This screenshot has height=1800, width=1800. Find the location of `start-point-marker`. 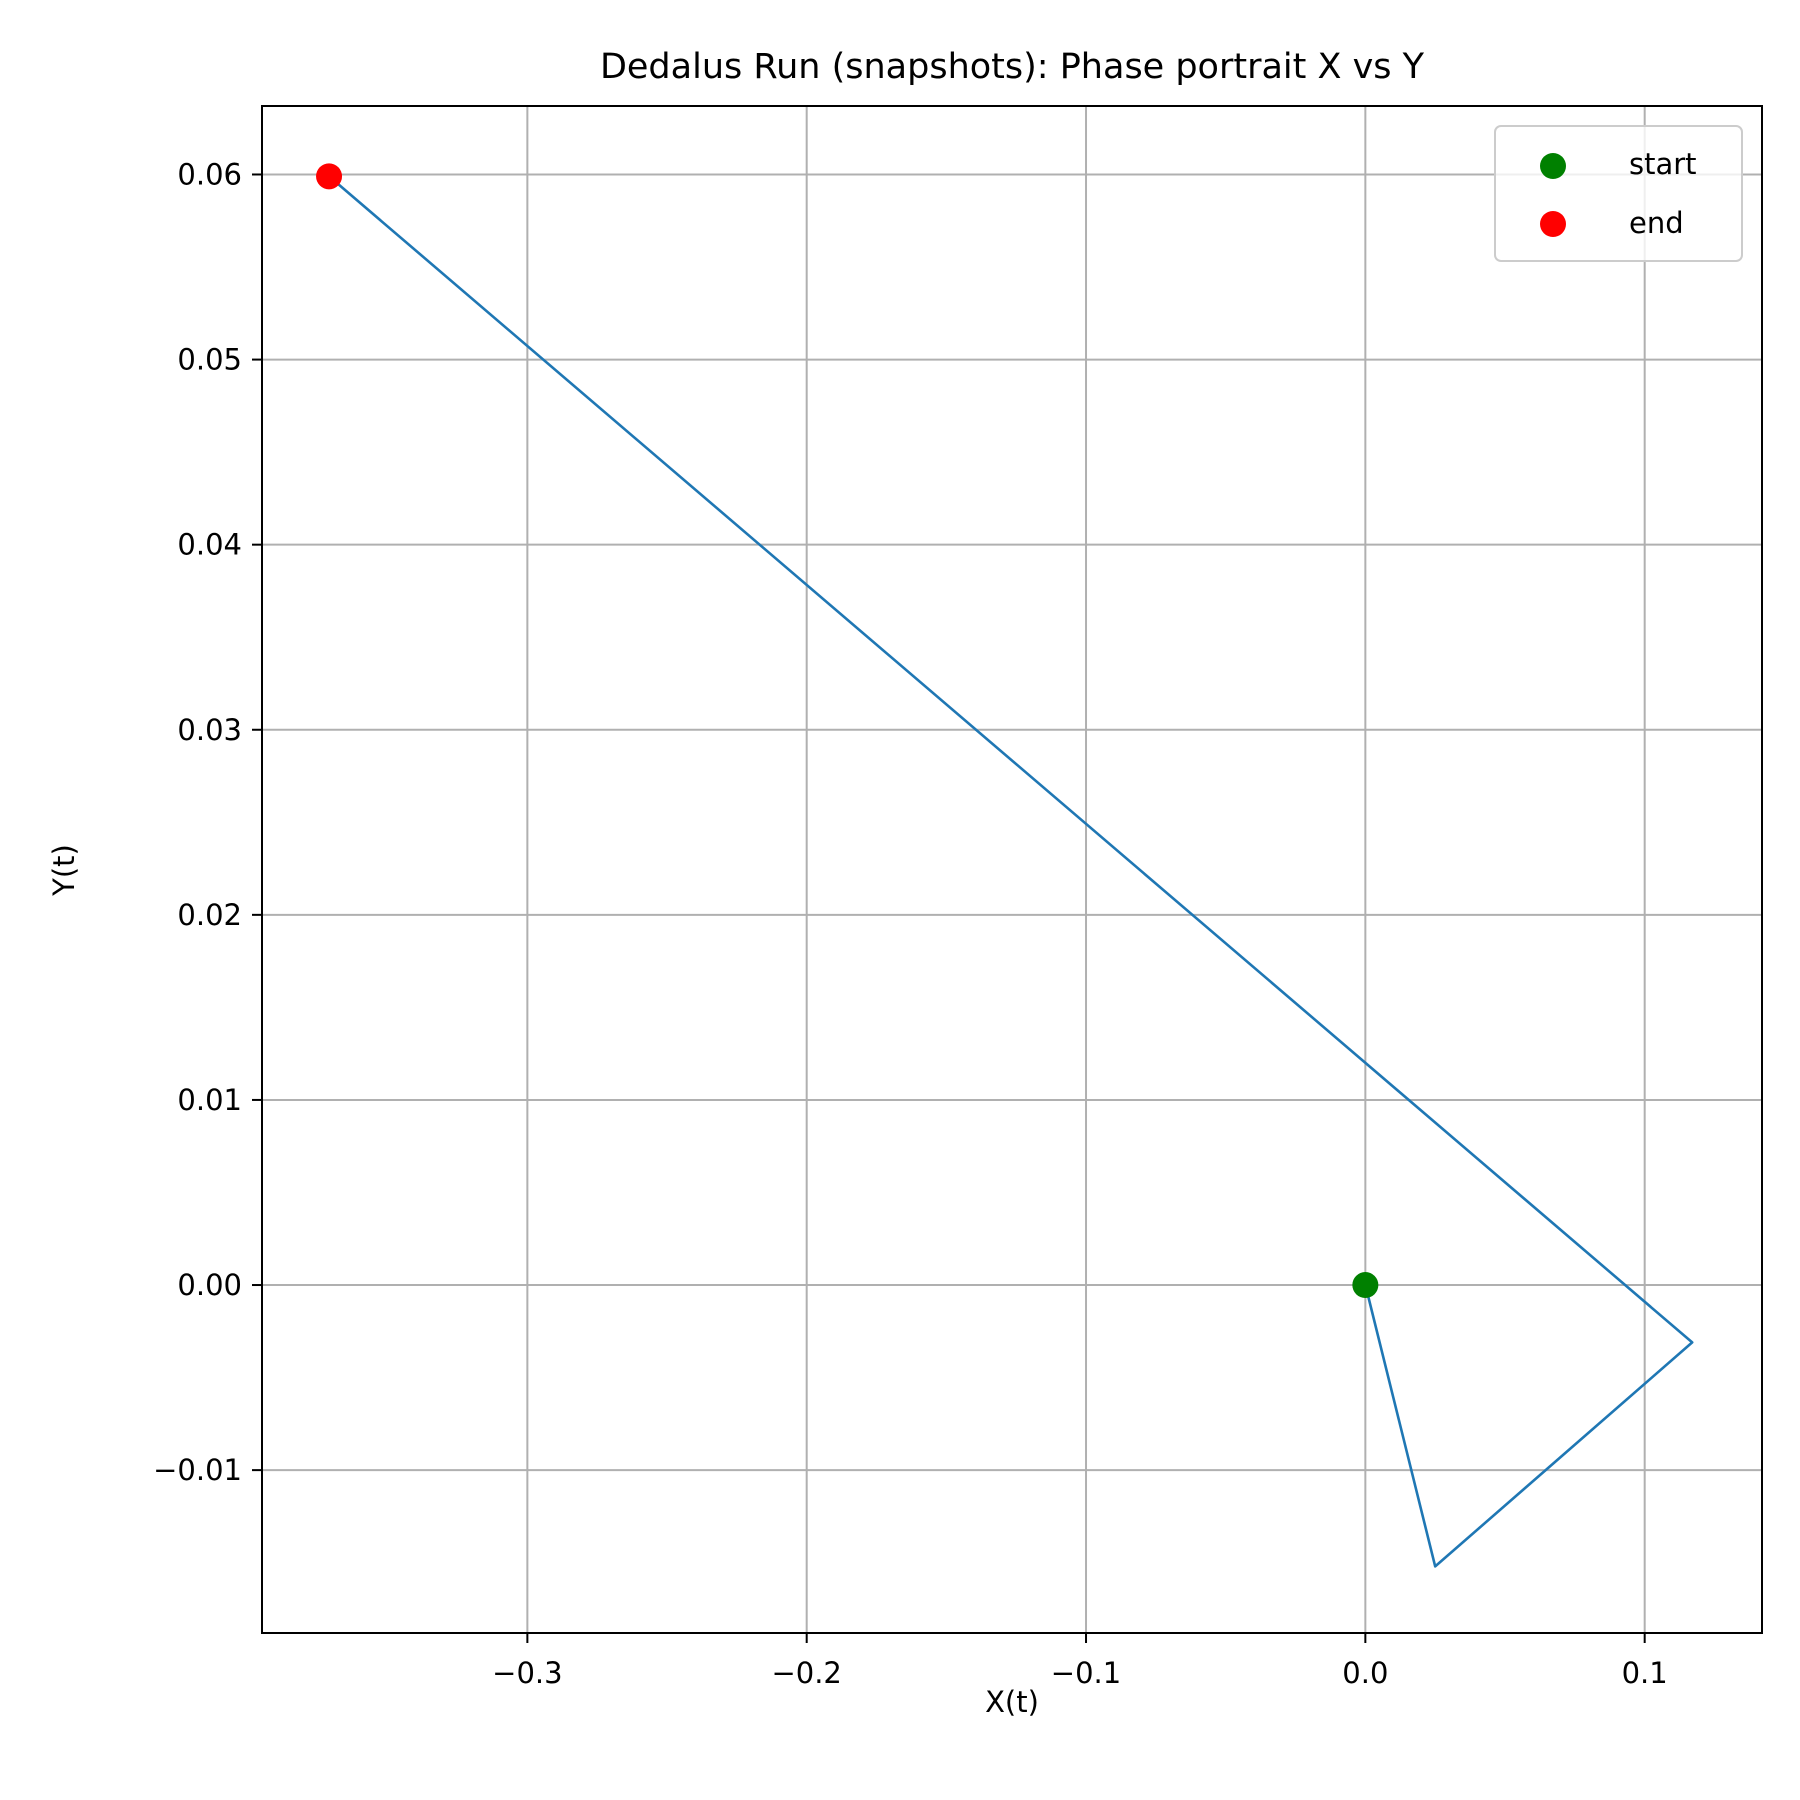

start-point-marker is located at coordinates (1365, 1285).